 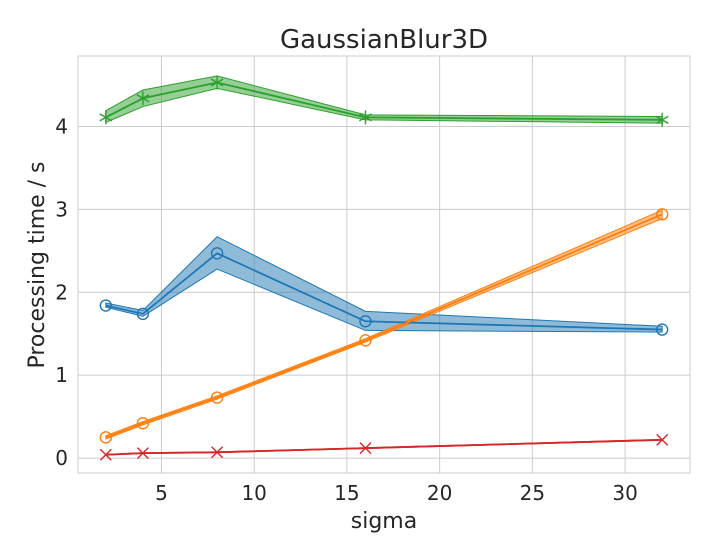 I want to click on y-tick-labels: 0 1 2 3 4, so click(x=61, y=292).